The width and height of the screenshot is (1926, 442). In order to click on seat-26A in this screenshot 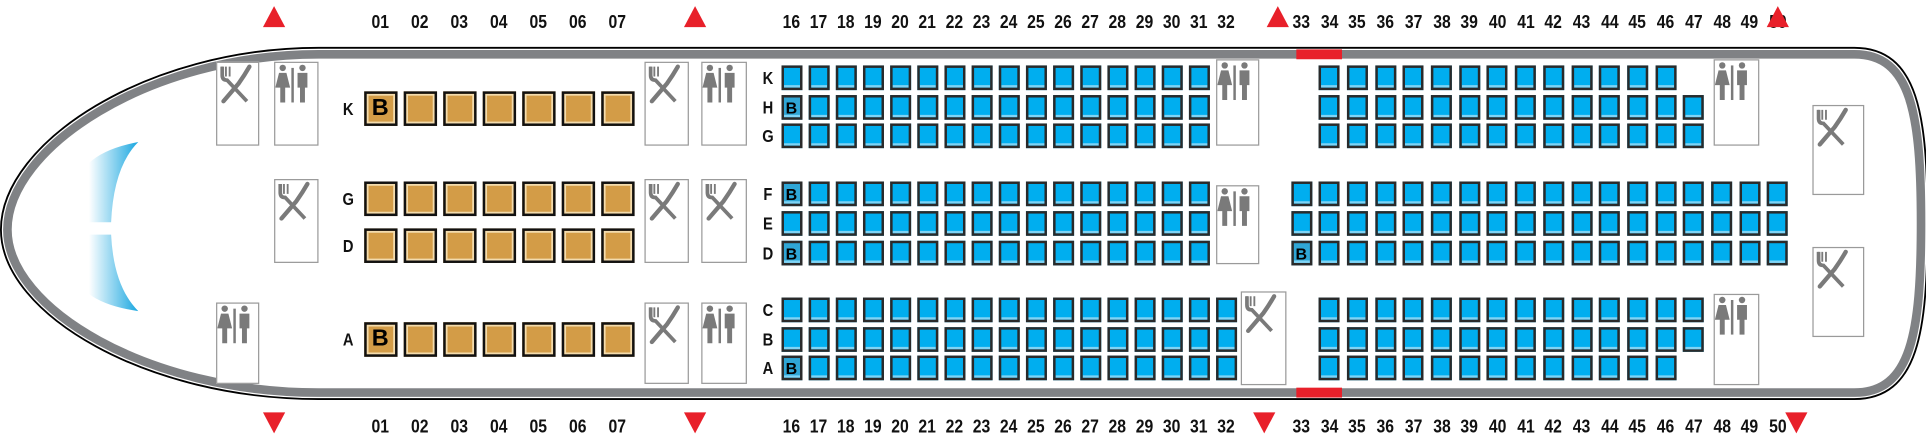, I will do `click(1063, 368)`.